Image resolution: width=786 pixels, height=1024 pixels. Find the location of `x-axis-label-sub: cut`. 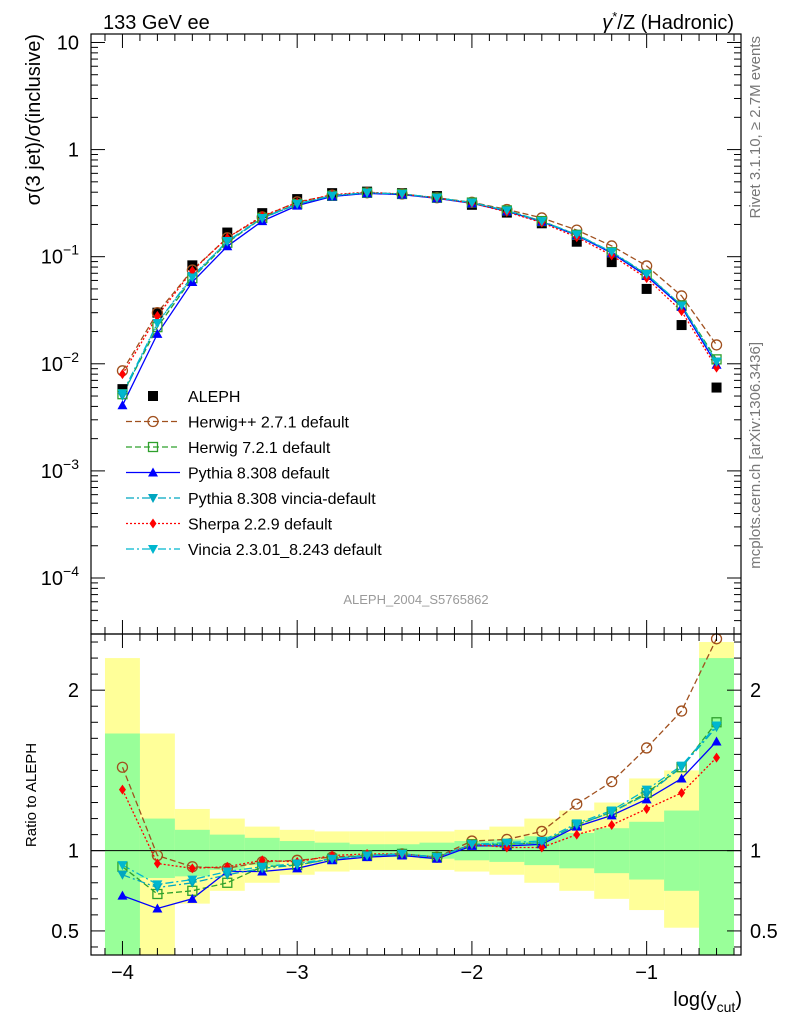

x-axis-label-sub: cut is located at coordinates (726, 1007).